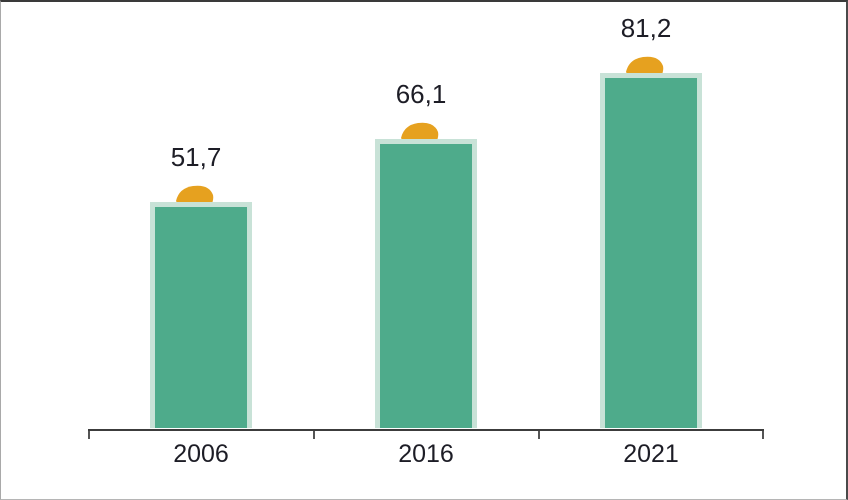 Image resolution: width=848 pixels, height=500 pixels. I want to click on x-axis-label: 2021, so click(651, 454).